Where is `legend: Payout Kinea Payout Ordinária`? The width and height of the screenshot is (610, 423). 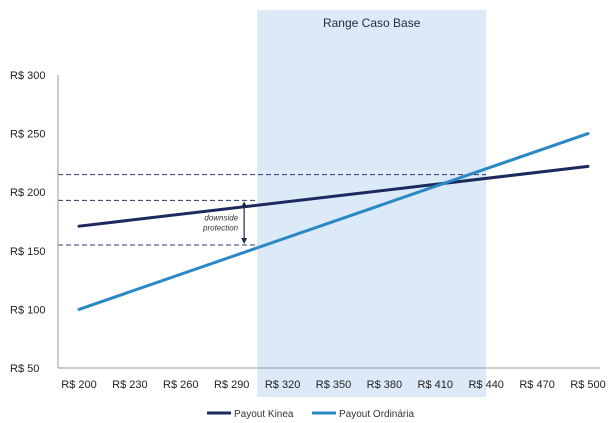 legend: Payout Kinea Payout Ordinária is located at coordinates (310, 414).